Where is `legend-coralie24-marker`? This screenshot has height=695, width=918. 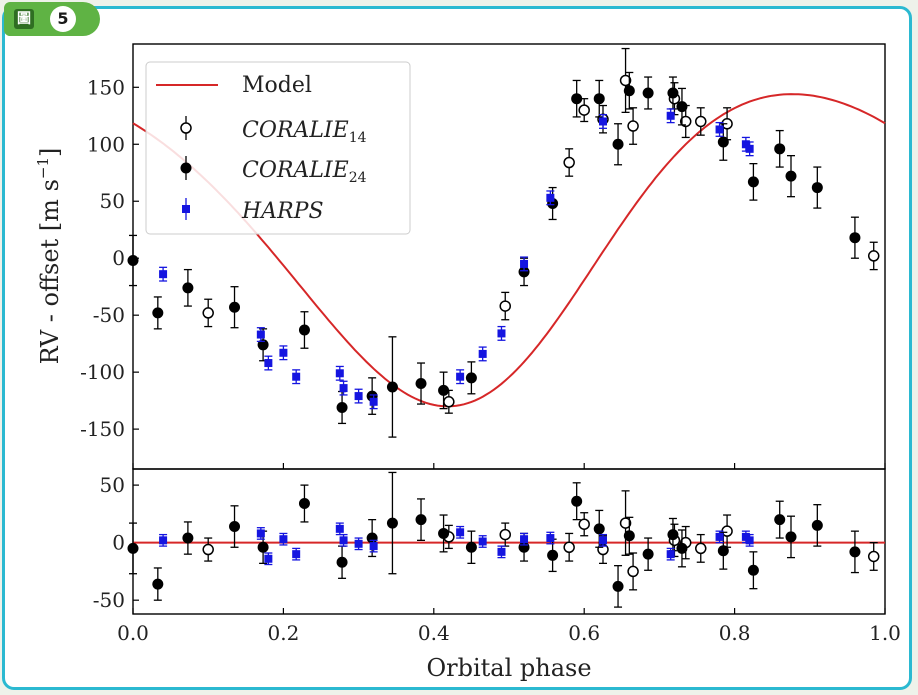 legend-coralie24-marker is located at coordinates (186, 168).